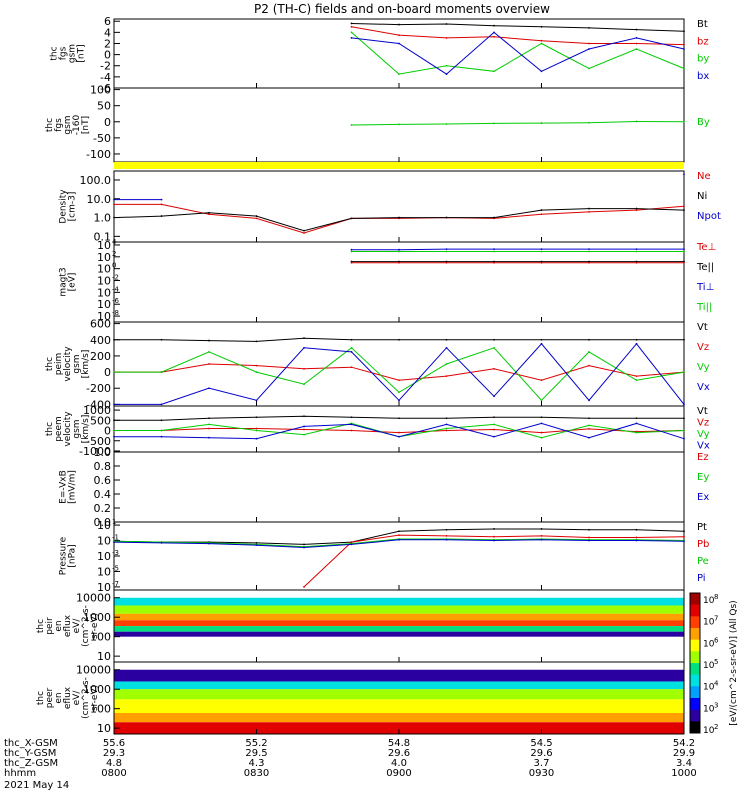  What do you see at coordinates (518, 36) in the screenshot?
I see `series-line-fgs-bz` at bounding box center [518, 36].